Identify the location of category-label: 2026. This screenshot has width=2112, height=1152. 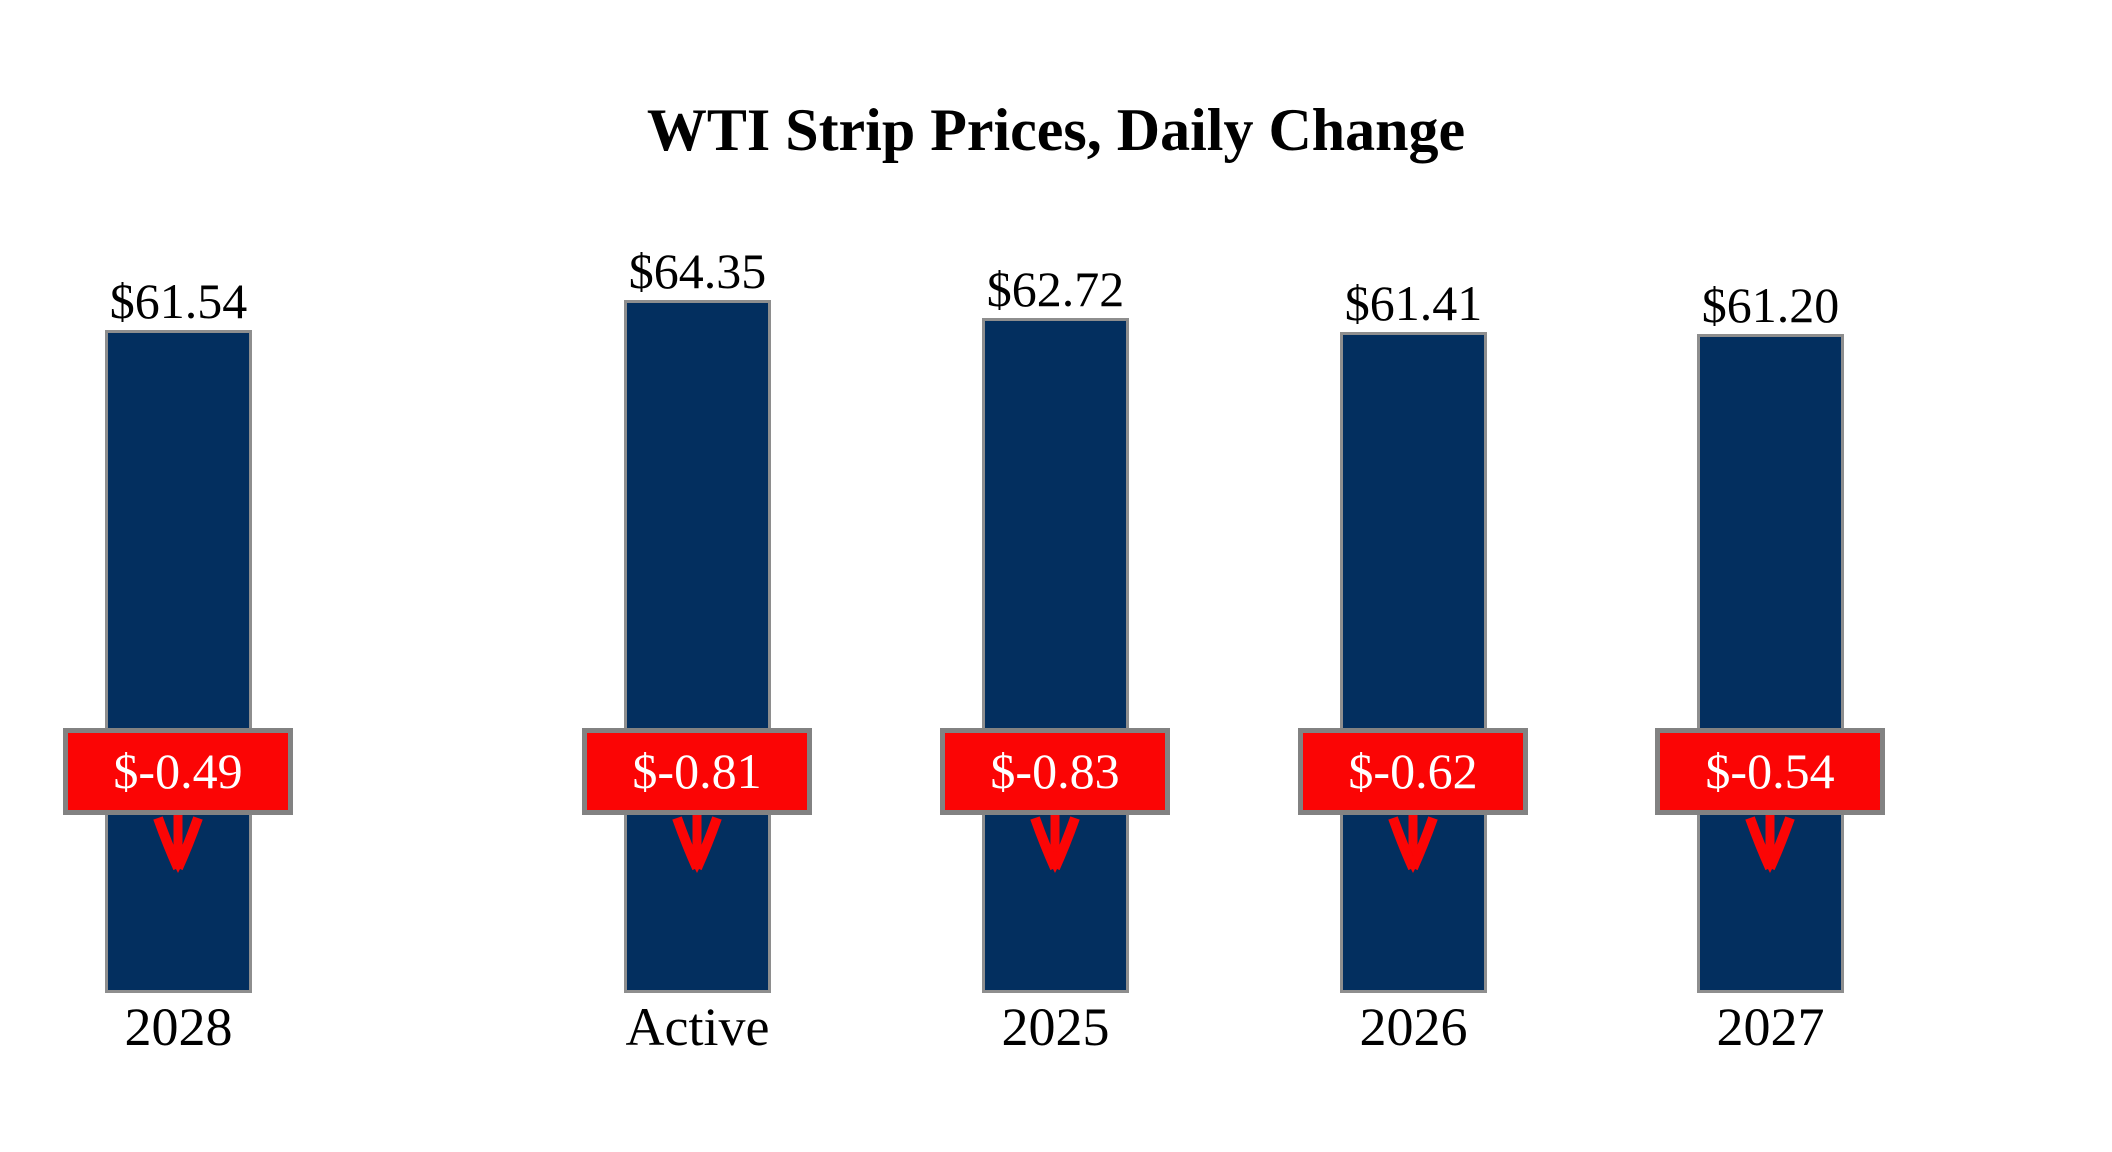
(1413, 1027).